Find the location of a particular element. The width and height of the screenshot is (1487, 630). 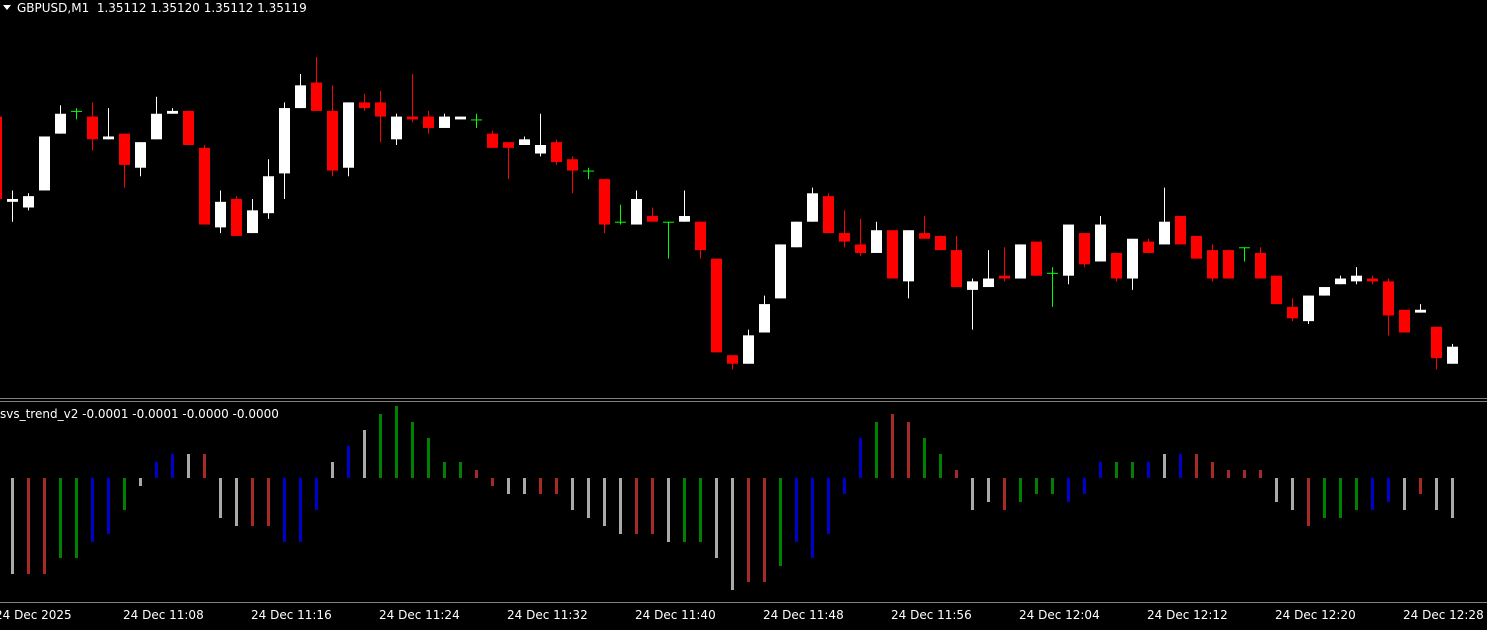

x-tick-label: 24 Dec 12:04 is located at coordinates (1059, 615).